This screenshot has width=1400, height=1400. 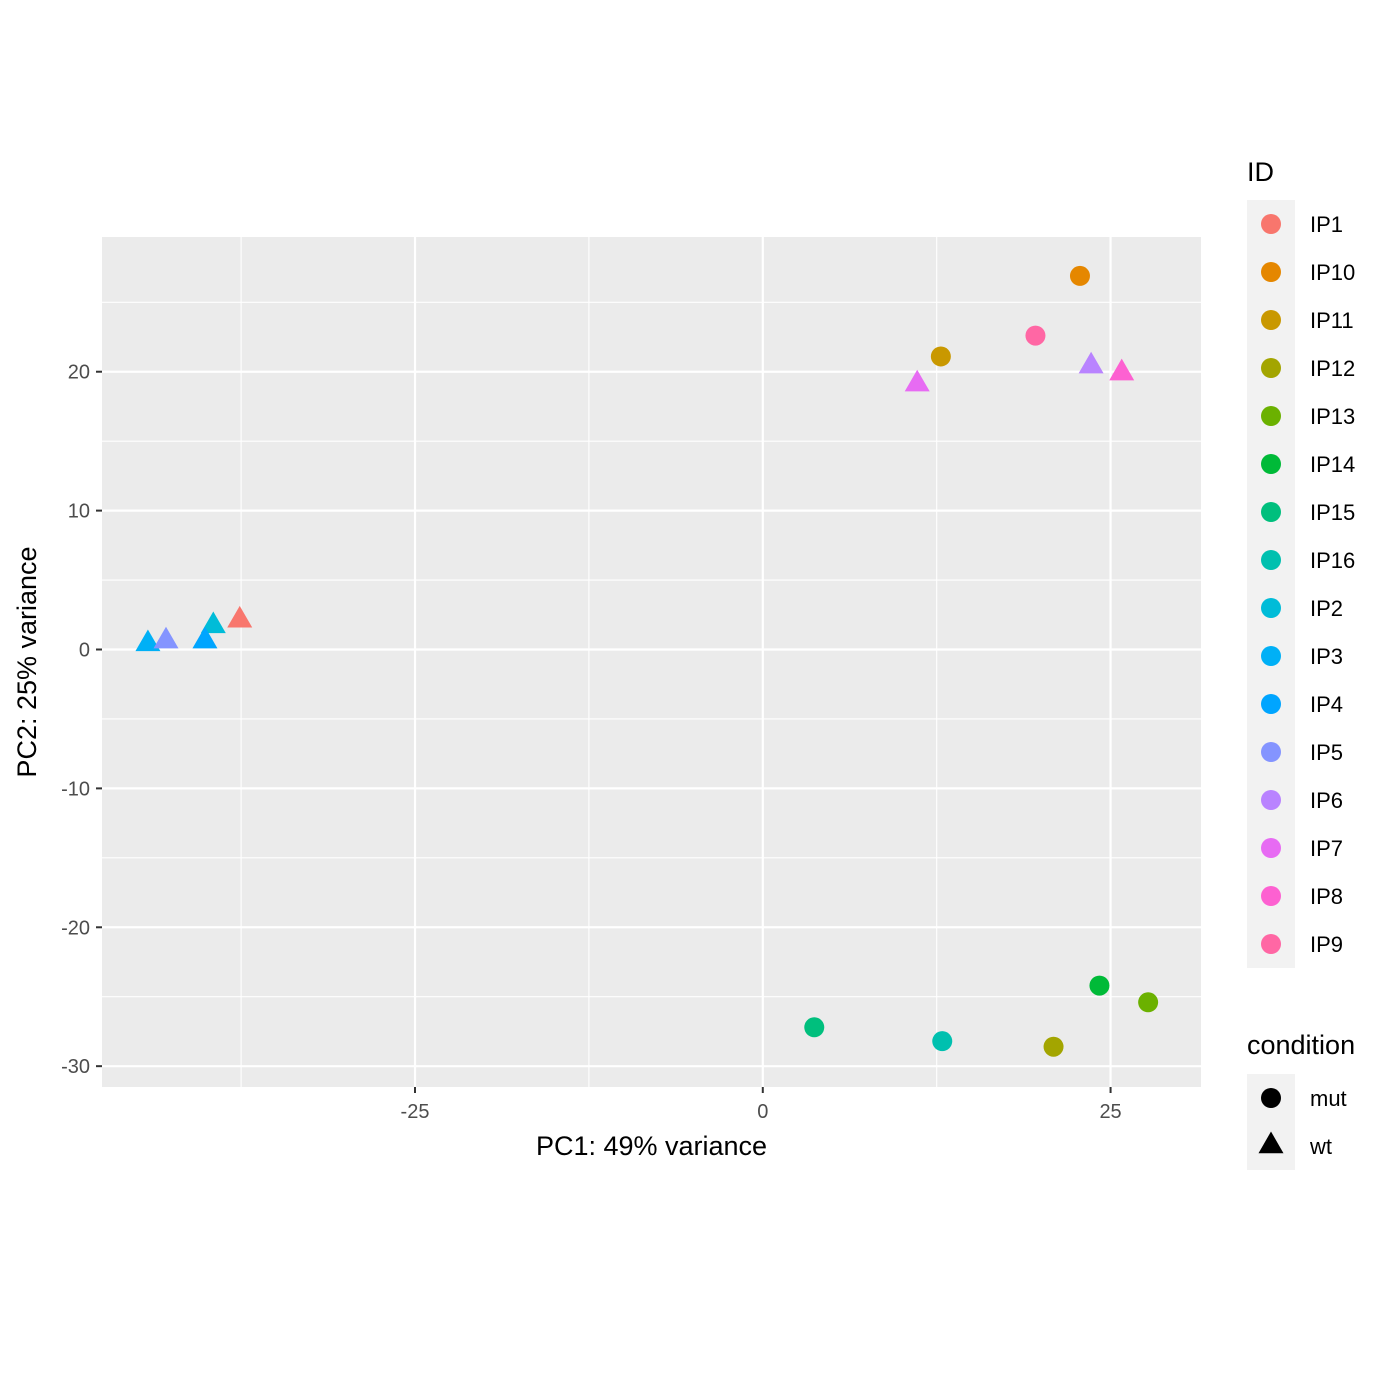 I want to click on y-tick-label: -20, so click(x=75, y=928).